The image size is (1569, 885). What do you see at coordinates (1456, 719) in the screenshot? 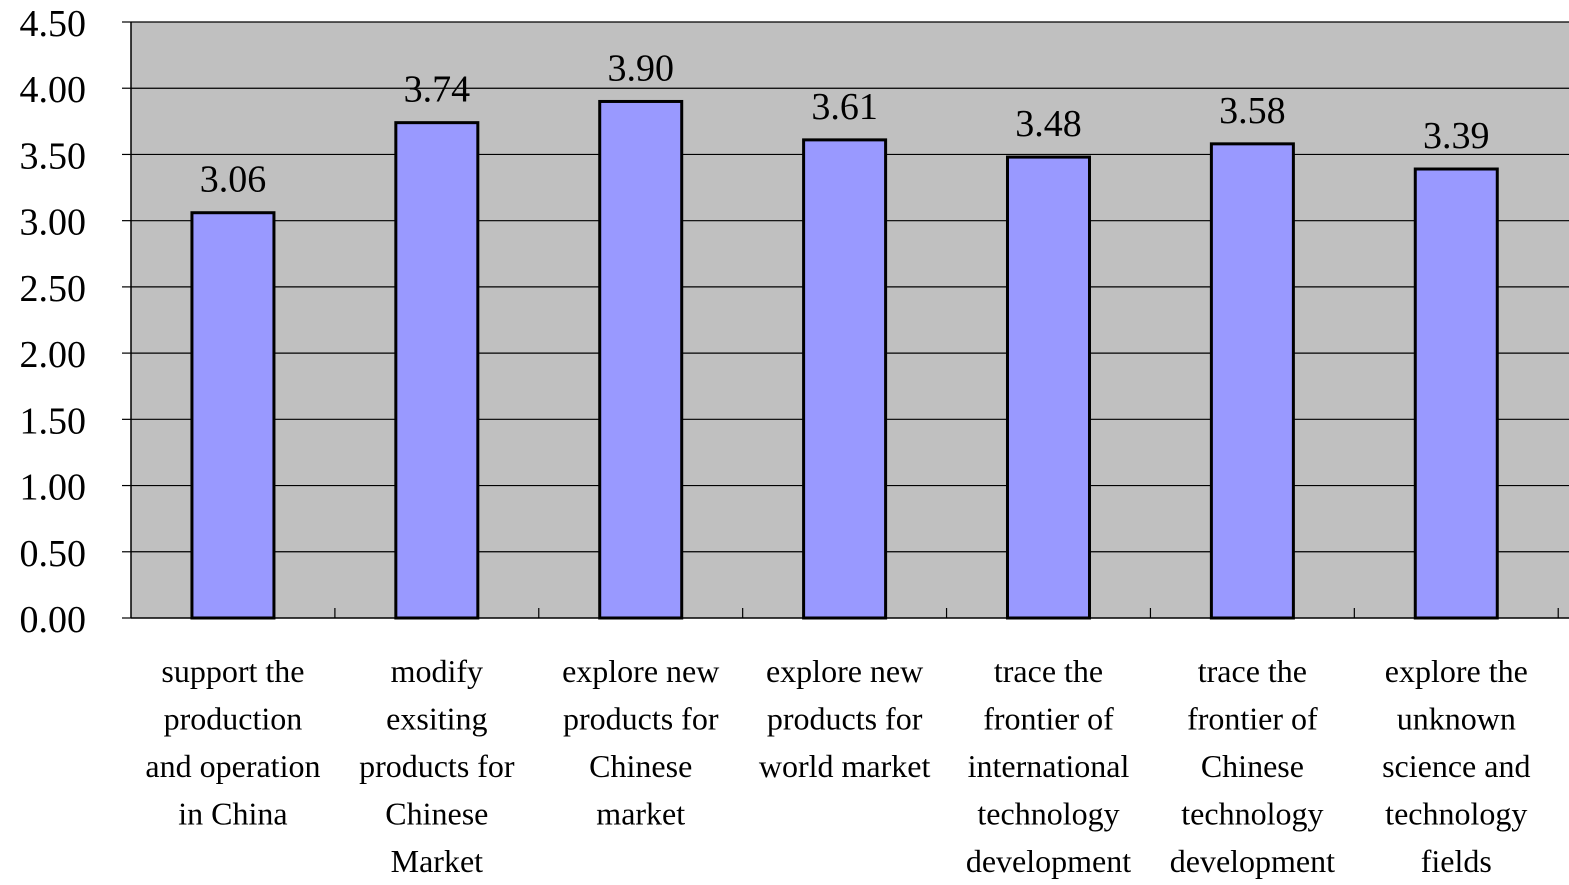
I see `x-tick-label-line: unknown` at bounding box center [1456, 719].